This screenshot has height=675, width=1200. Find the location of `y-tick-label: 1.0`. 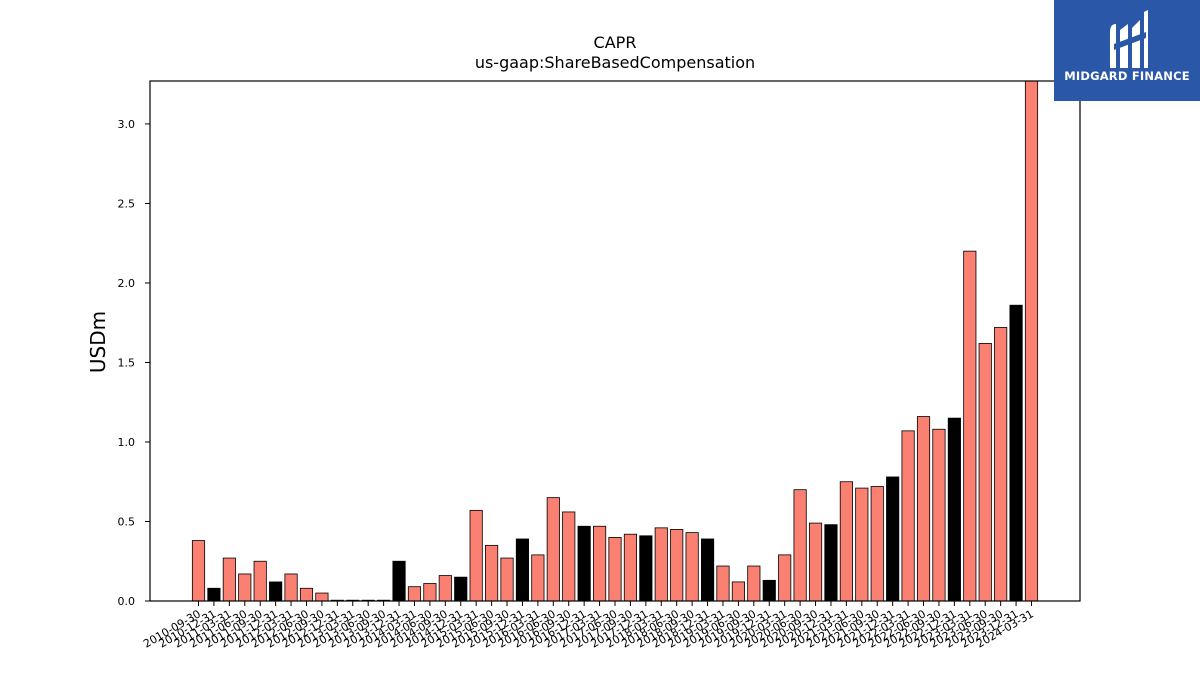

y-tick-label: 1.0 is located at coordinates (127, 442).